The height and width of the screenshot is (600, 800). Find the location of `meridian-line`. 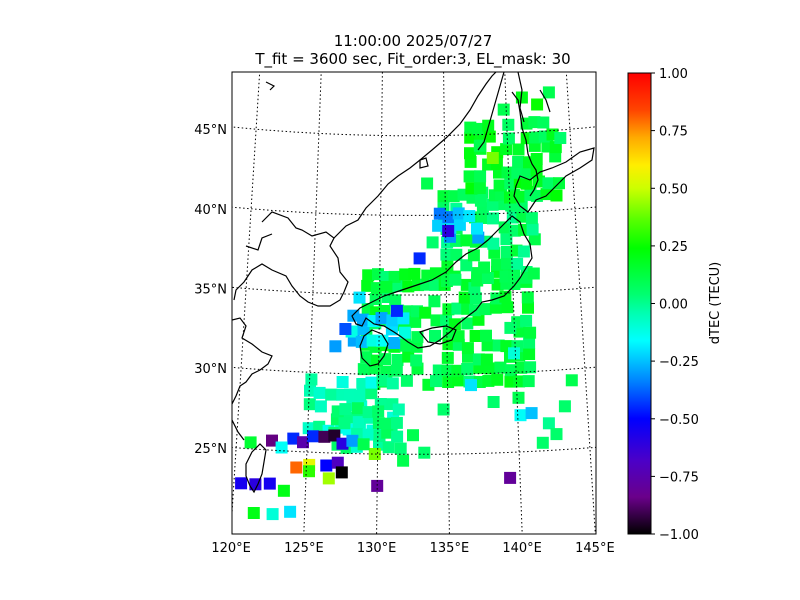

meridian-line is located at coordinates (246, 297).